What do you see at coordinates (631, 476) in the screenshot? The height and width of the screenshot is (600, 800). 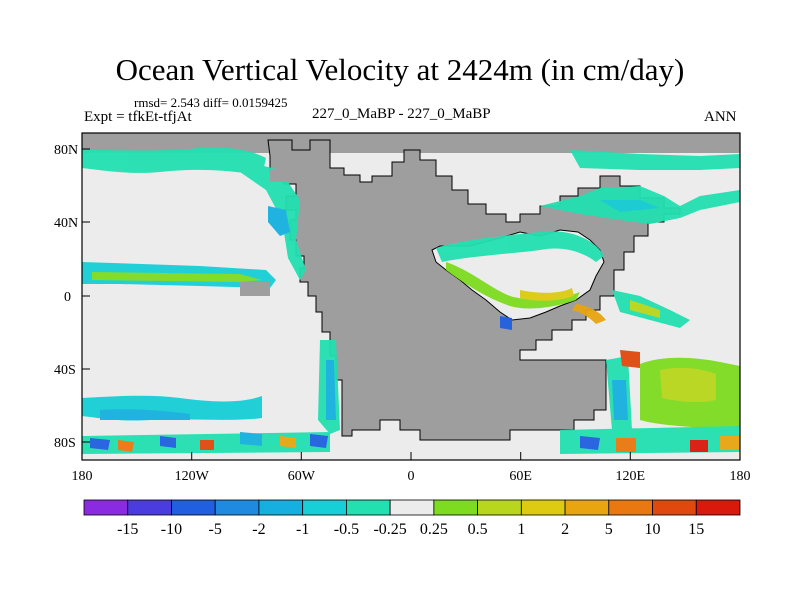 I see `x-tick-label: 120E` at bounding box center [631, 476].